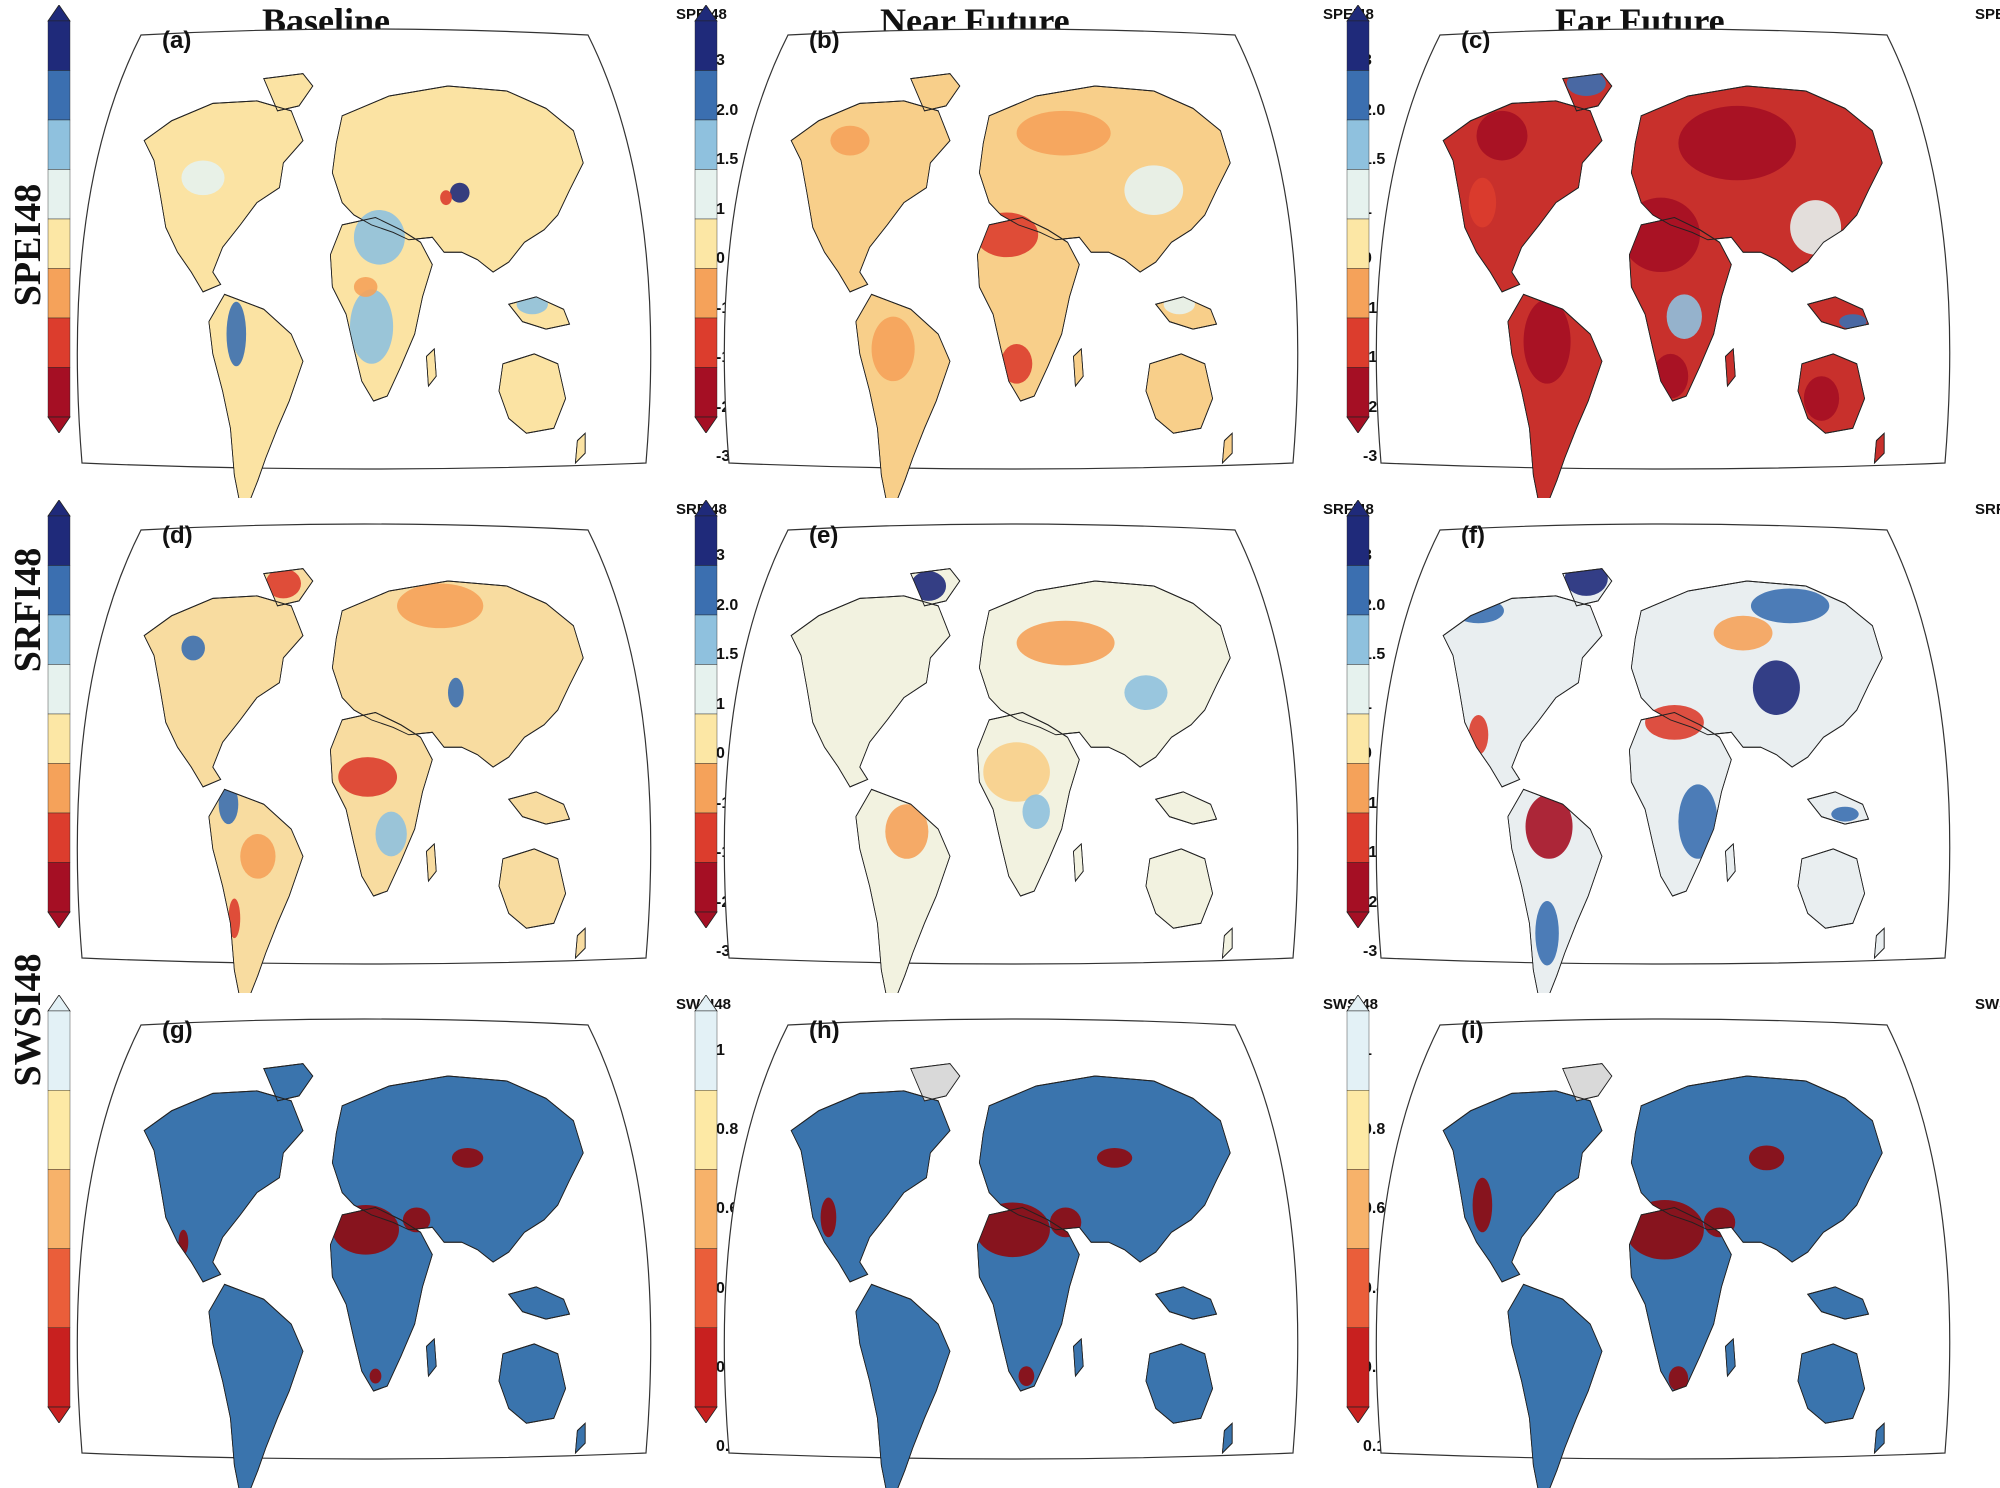 This screenshot has height=1488, width=2000. I want to click on row-title-srfi48: SRFI48, so click(28, 610).